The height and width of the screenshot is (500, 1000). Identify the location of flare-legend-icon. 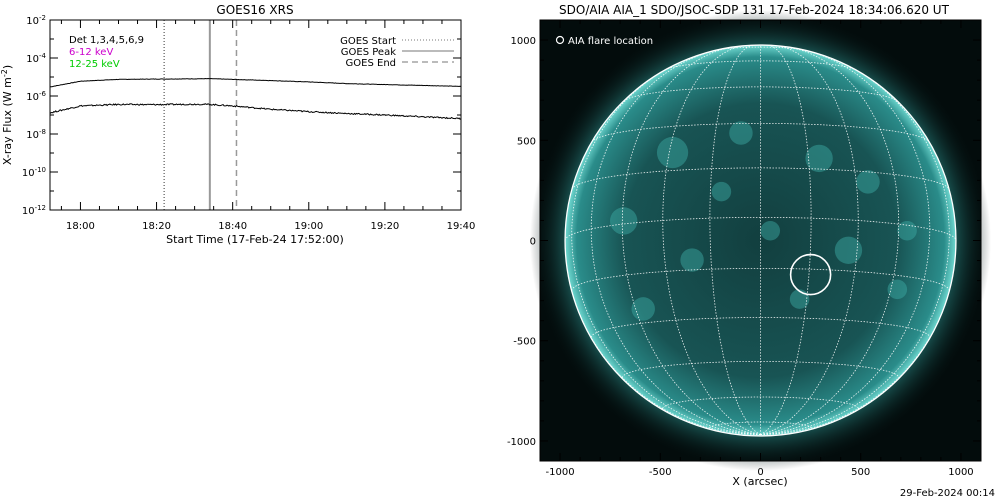
(560, 40).